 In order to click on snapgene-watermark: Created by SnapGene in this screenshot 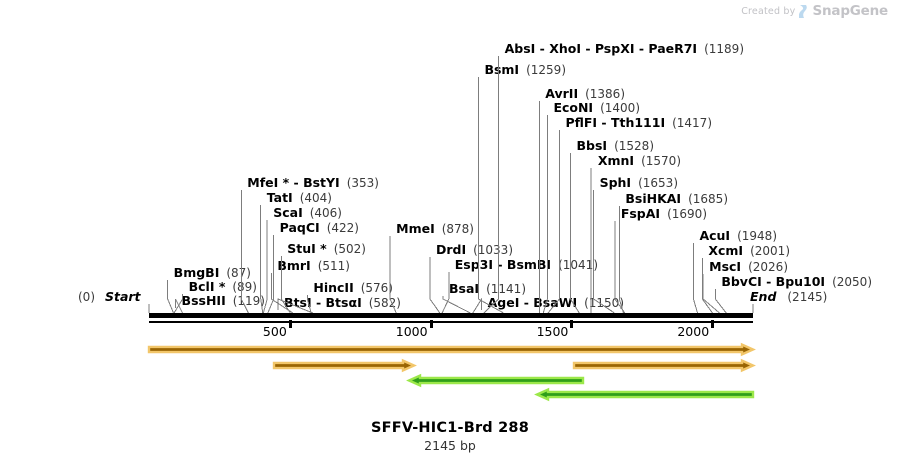, I will do `click(814, 11)`.